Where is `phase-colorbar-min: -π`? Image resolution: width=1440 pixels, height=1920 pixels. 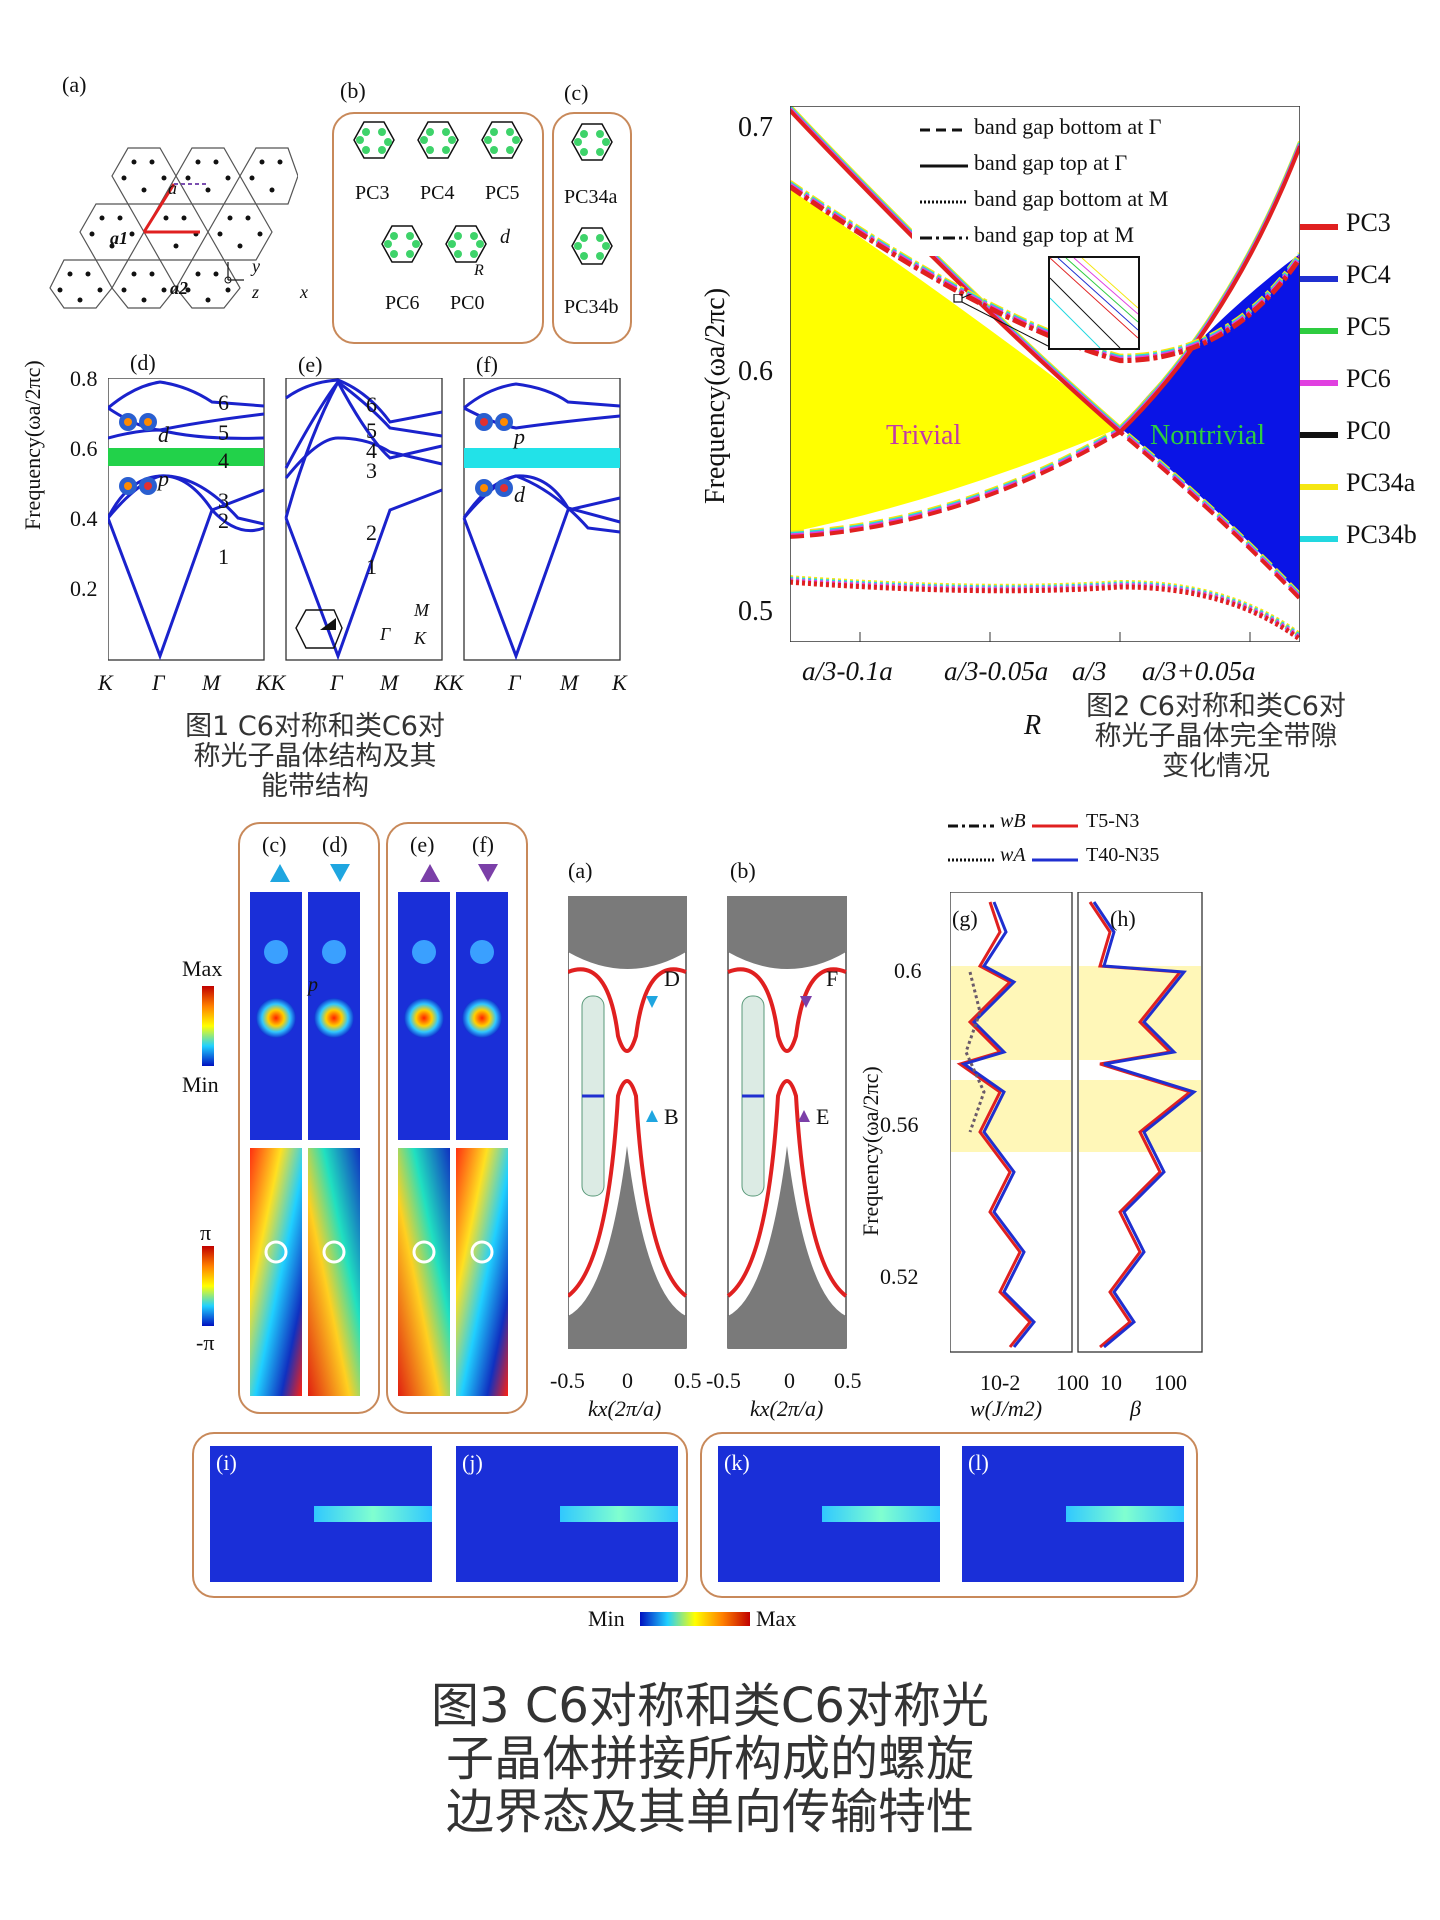 phase-colorbar-min: -π is located at coordinates (205, 1342).